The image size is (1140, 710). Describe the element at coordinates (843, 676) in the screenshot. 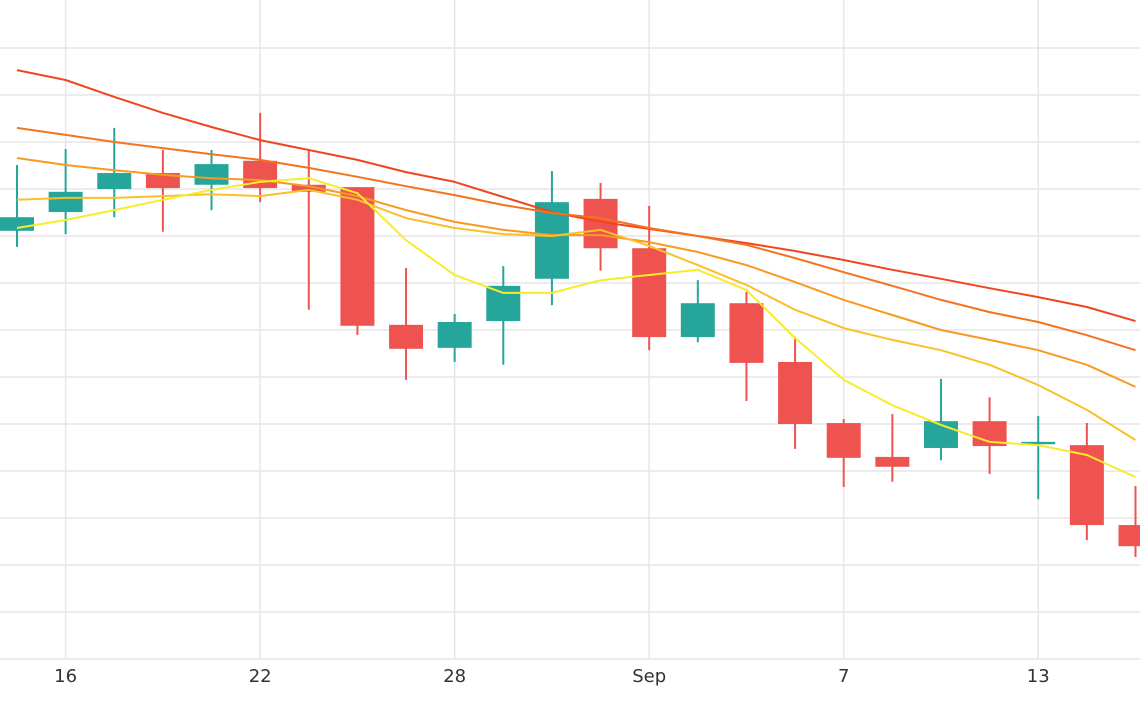

I see `x-tick-label: 7` at that location.